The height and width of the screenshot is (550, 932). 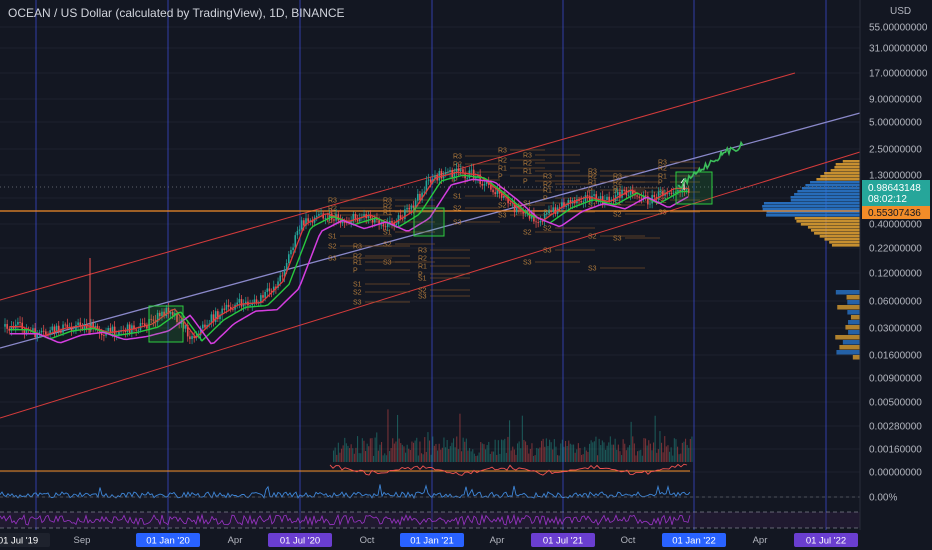 I want to click on price-tick-label: 9.00000000, so click(x=895, y=100).